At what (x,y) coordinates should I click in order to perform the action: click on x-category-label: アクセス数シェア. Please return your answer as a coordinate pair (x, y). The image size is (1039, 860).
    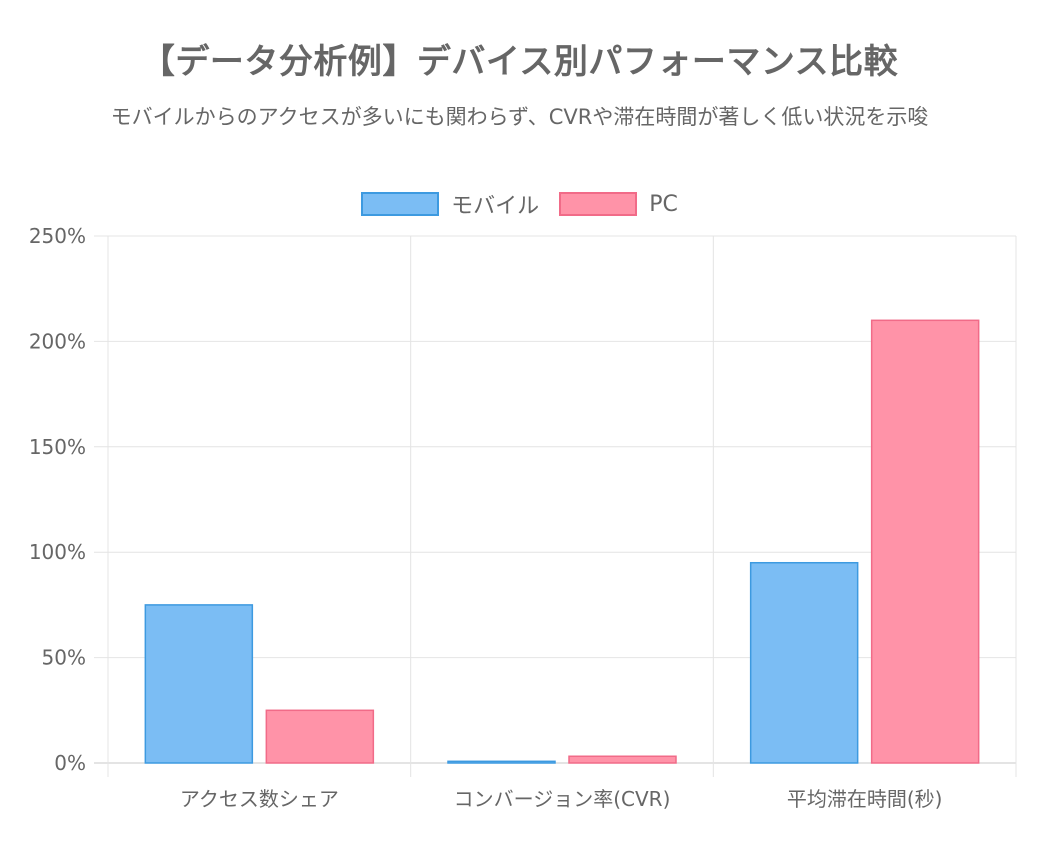
    Looking at the image, I should click on (259, 799).